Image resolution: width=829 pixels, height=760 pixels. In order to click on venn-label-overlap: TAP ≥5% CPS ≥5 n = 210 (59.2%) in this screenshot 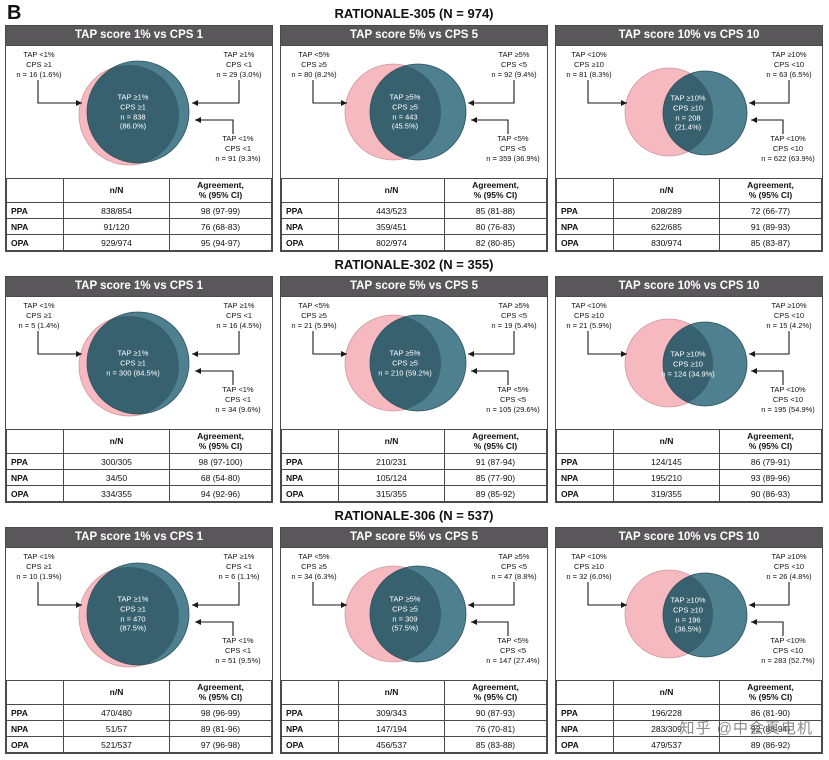, I will do `click(405, 362)`.